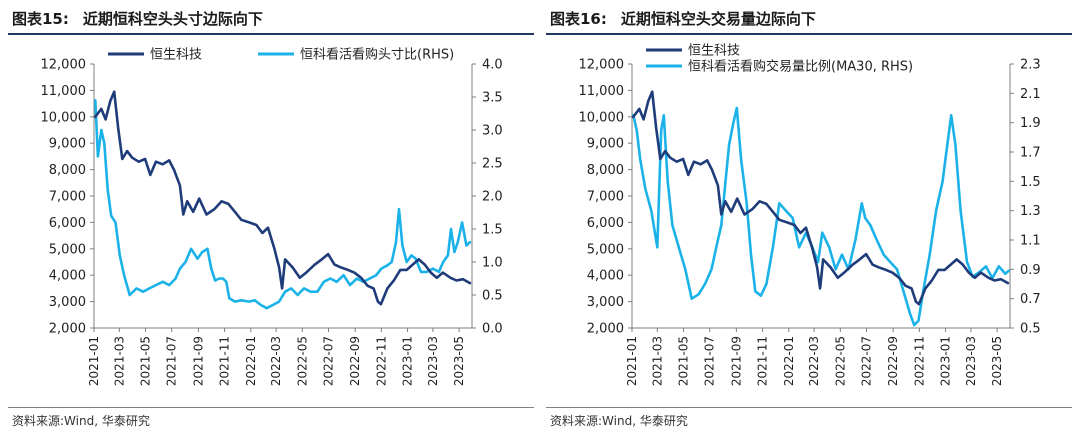  Describe the element at coordinates (800, 67) in the screenshot. I see `legend-label: 恒科看活看购交易量比例(MA30, RHS)` at that location.